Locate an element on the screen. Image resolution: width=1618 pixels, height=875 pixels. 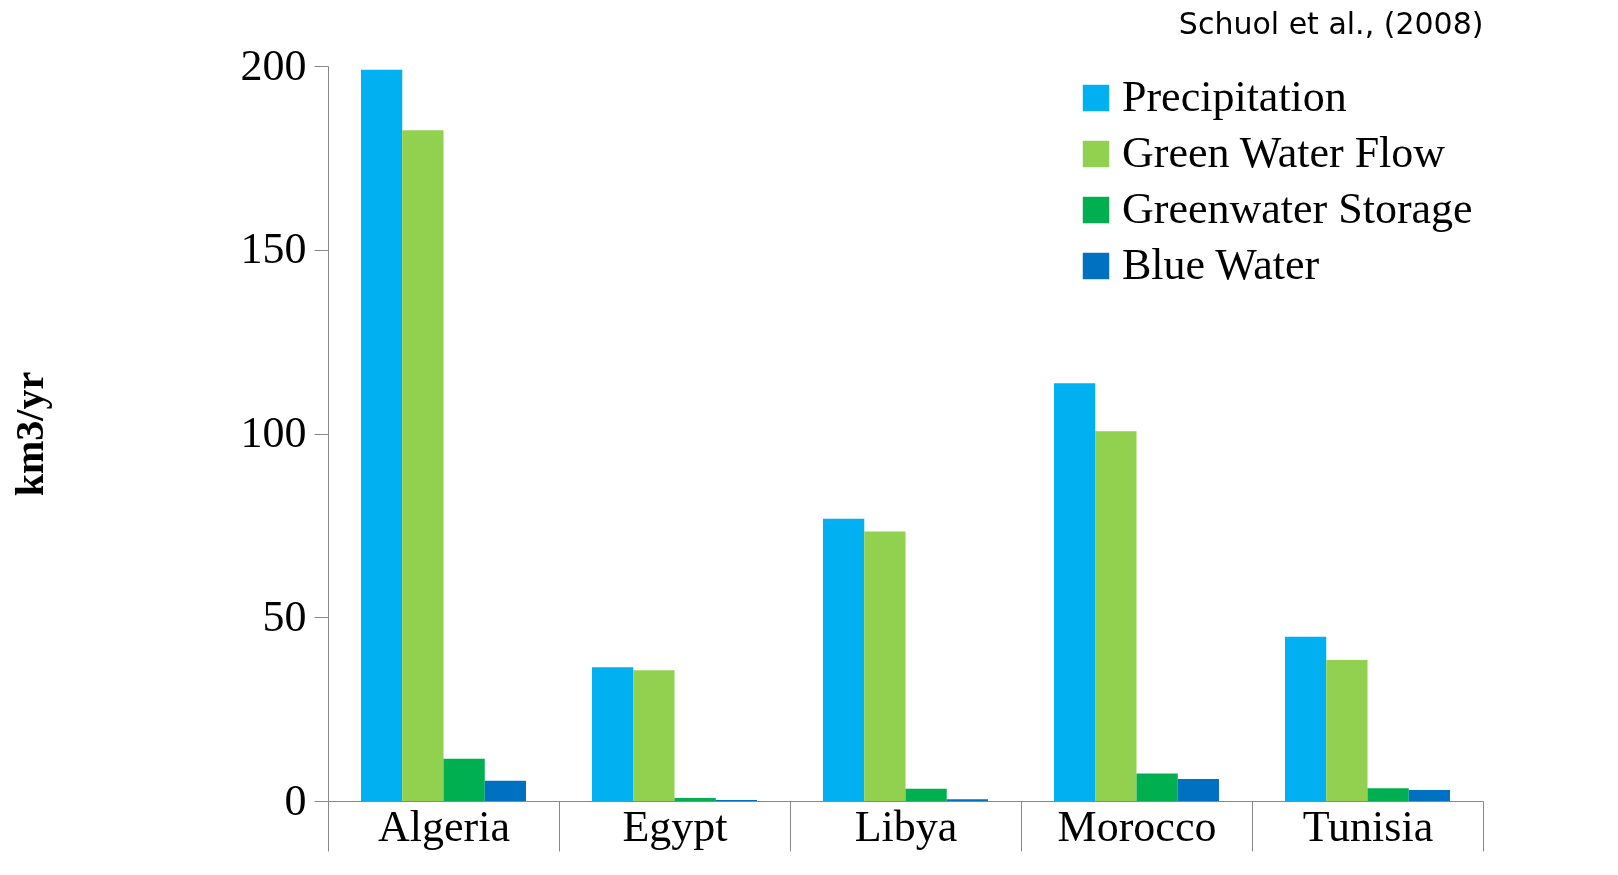
legend-label: Greenwater Storage is located at coordinates (1297, 208).